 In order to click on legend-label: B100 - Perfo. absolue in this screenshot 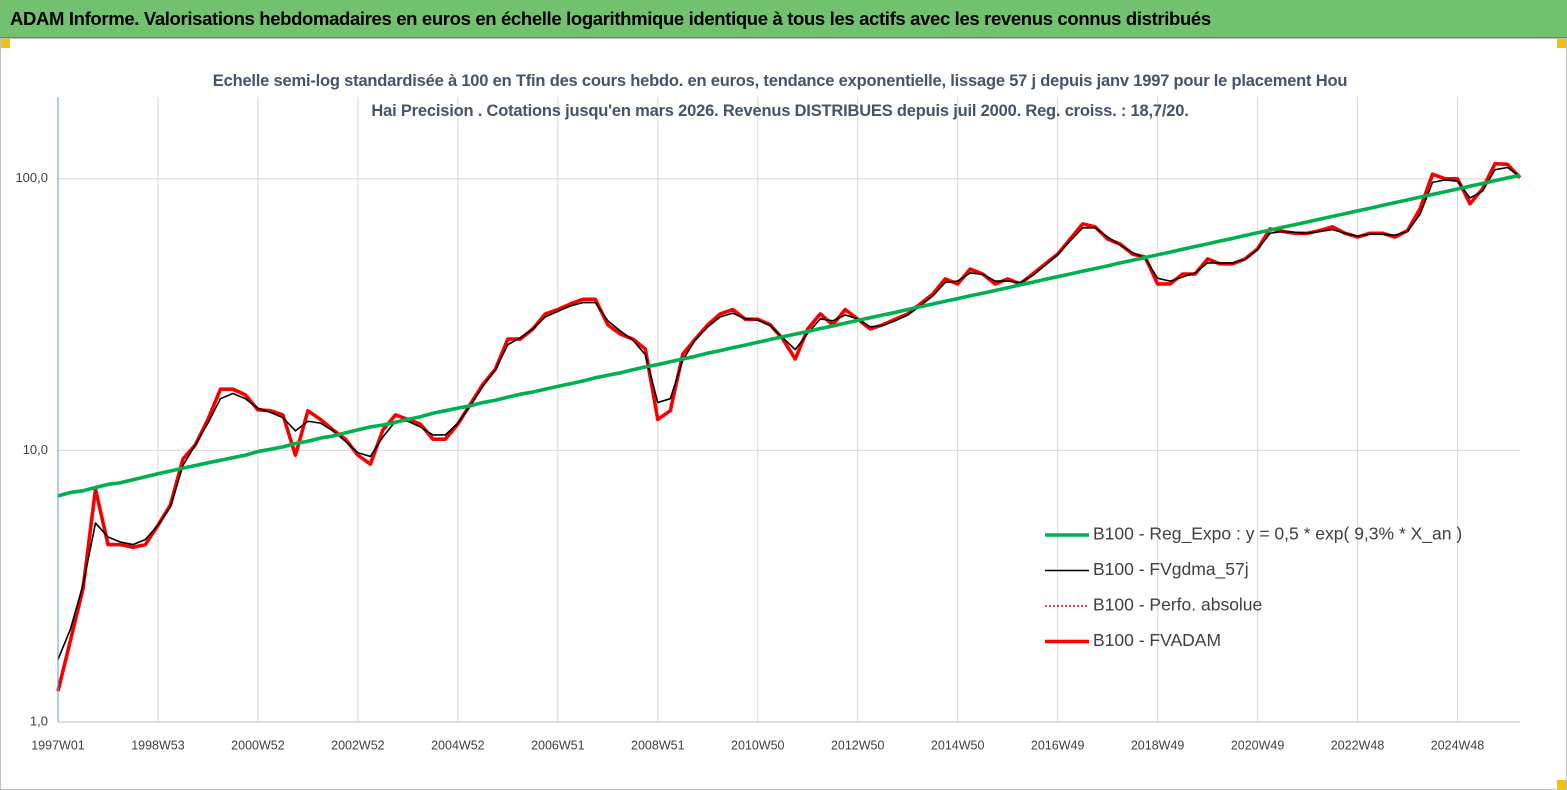, I will do `click(1177, 605)`.